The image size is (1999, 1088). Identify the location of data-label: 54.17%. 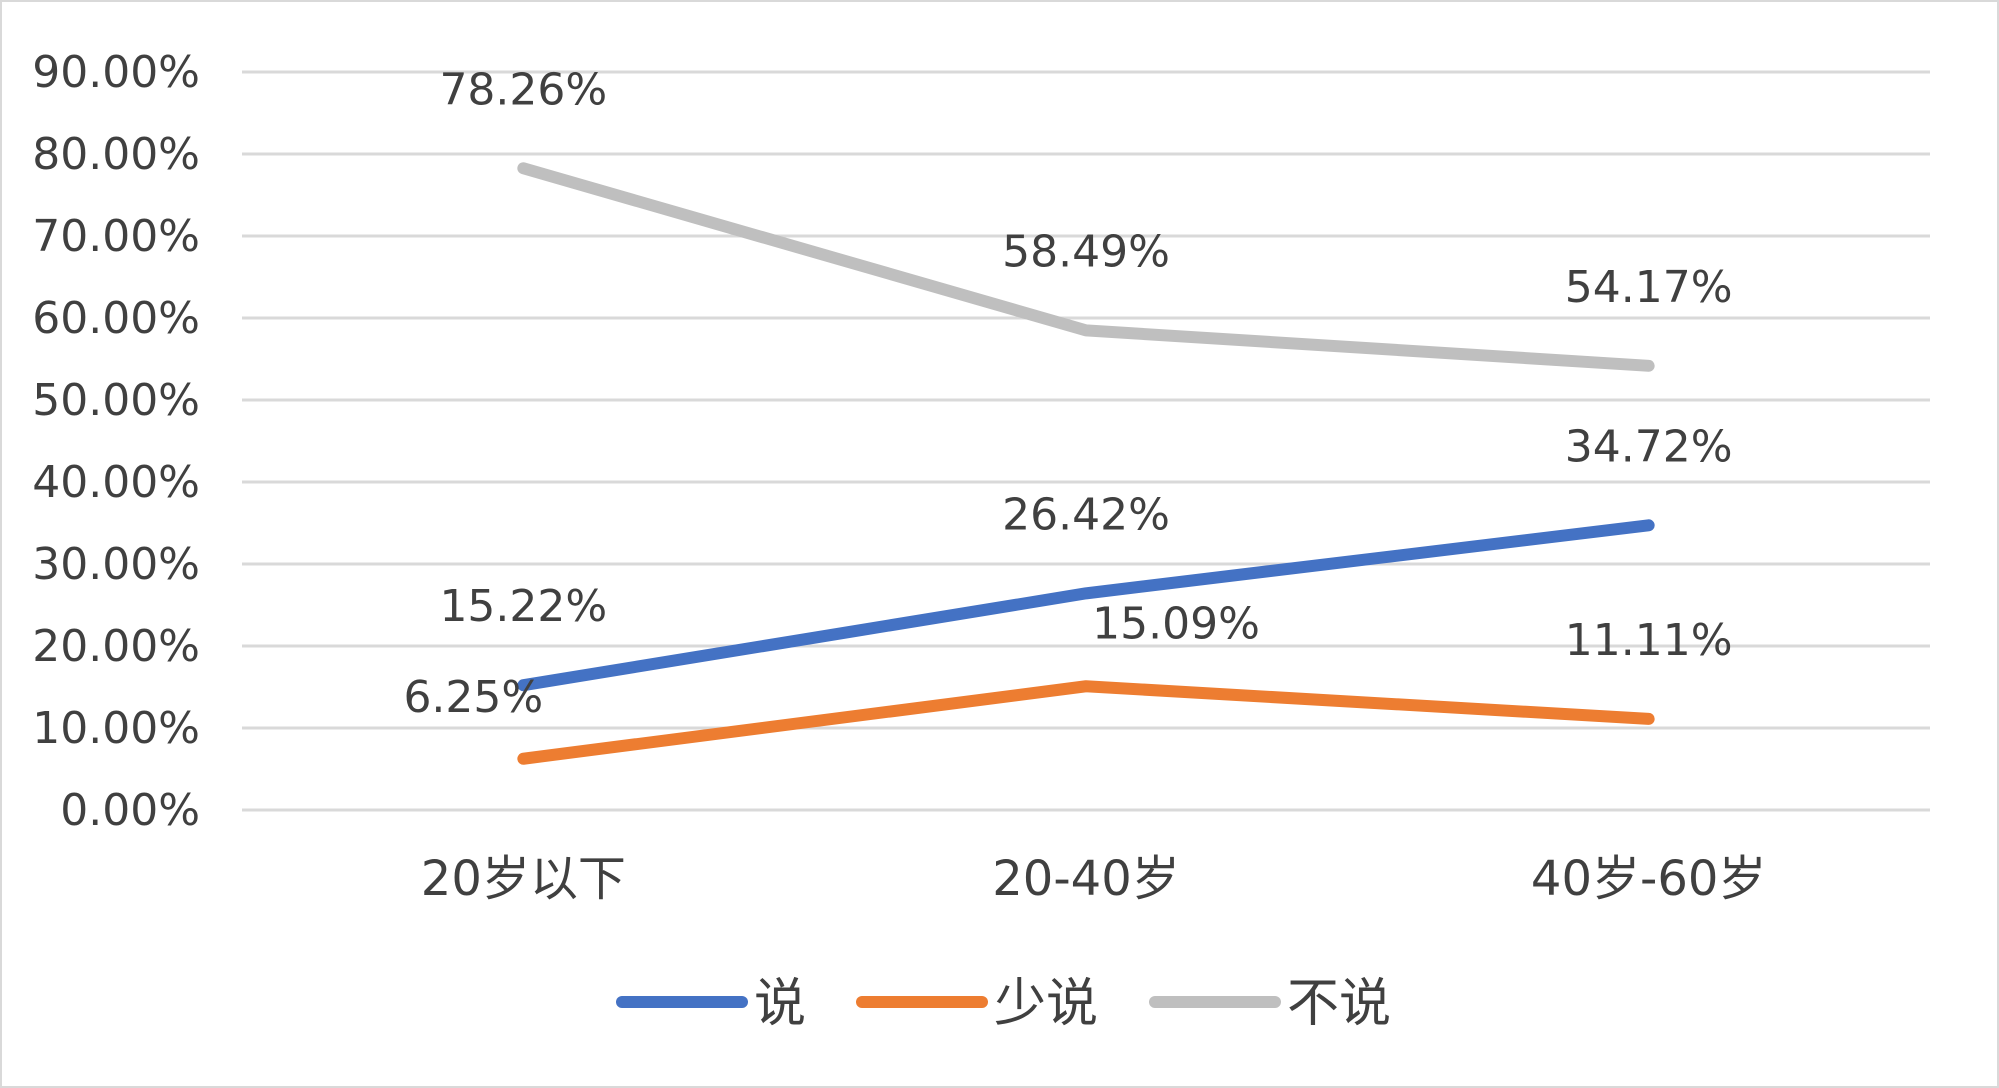
(1649, 287).